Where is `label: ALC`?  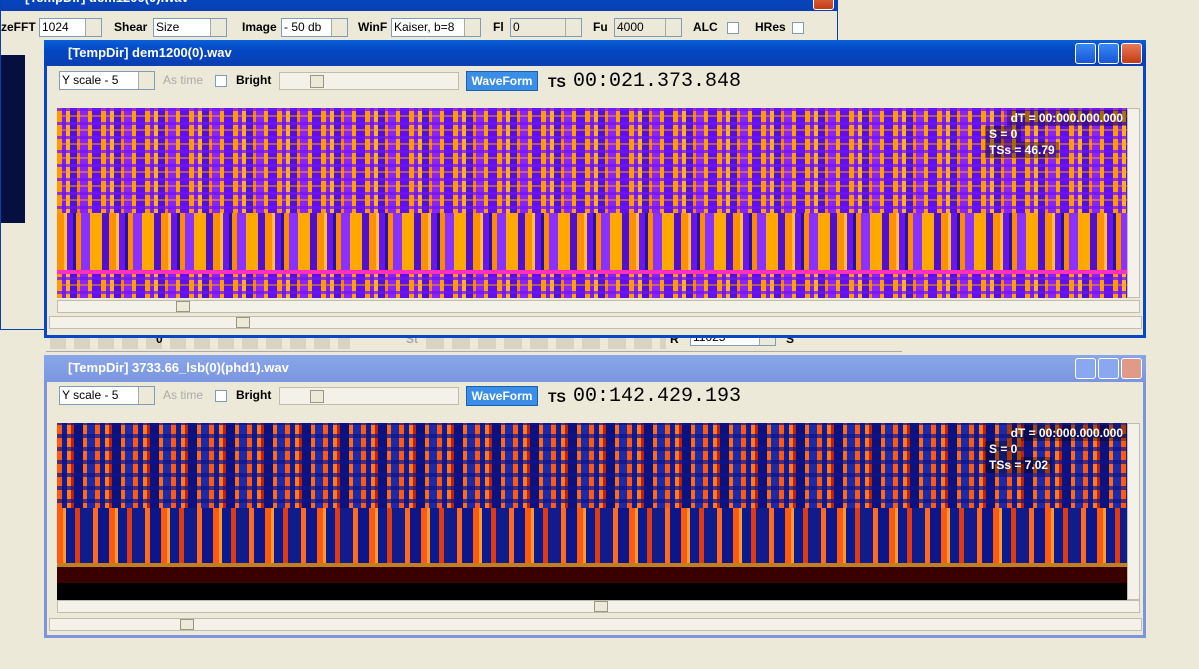
label: ALC is located at coordinates (705, 27).